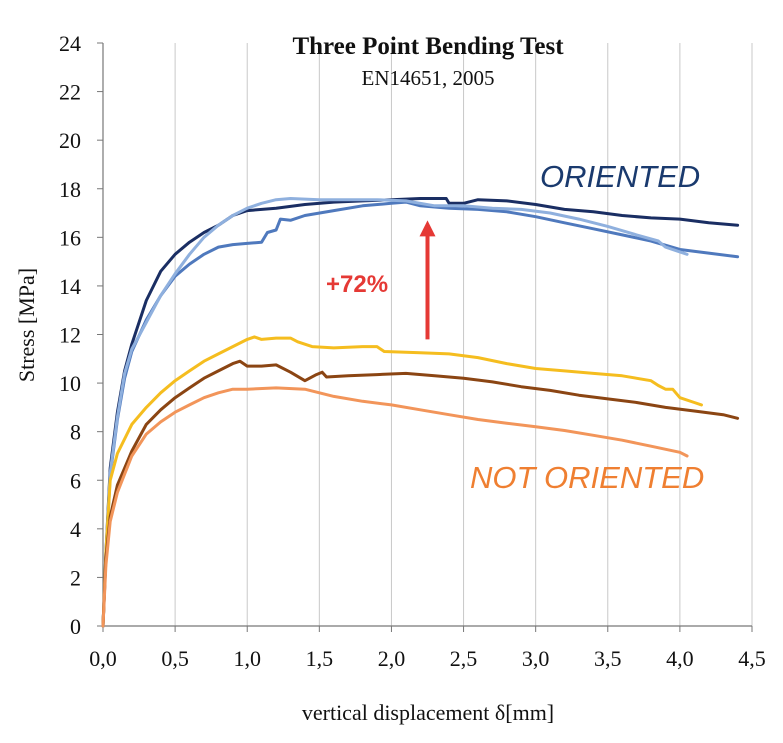 The width and height of the screenshot is (783, 743). I want to click on y-tick-label: 6, so click(75, 480).